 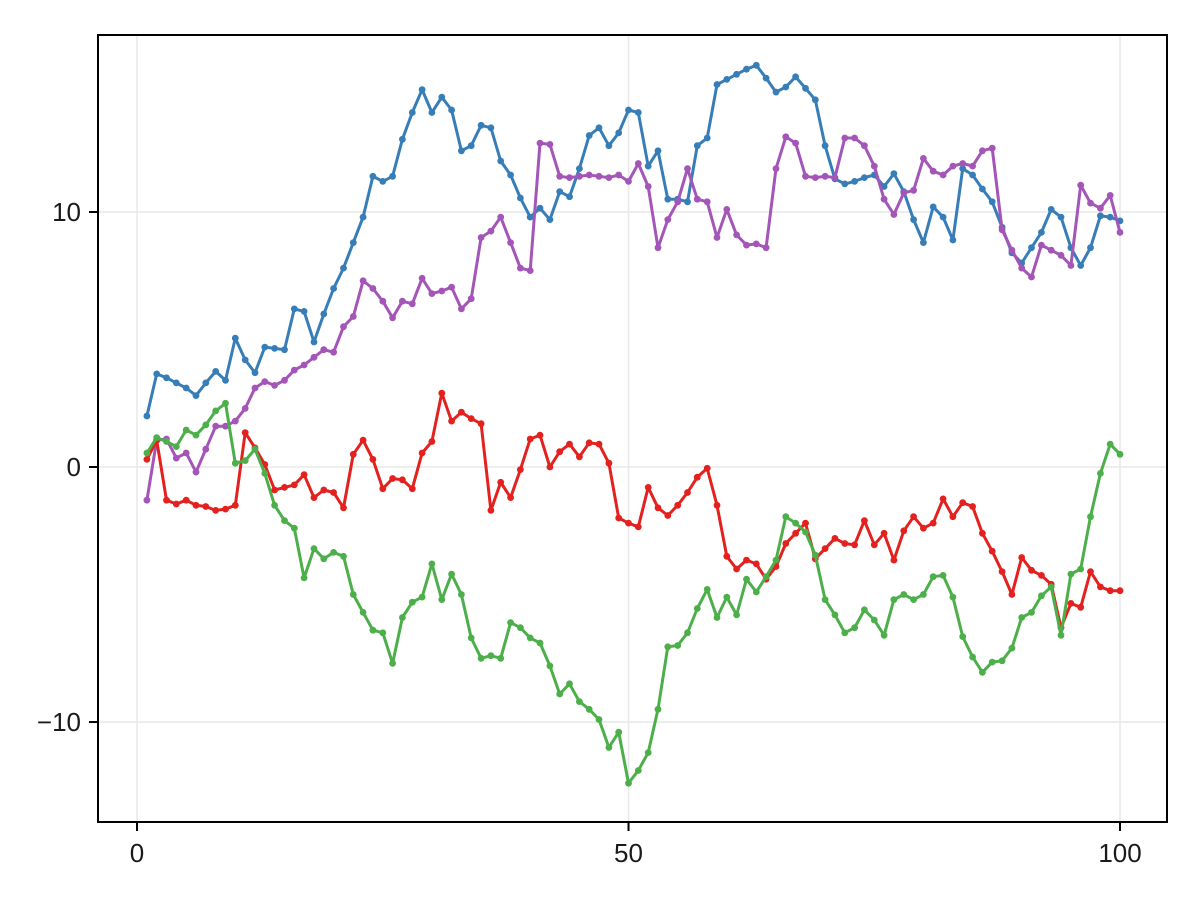 What do you see at coordinates (59, 722) in the screenshot?
I see `y-tick-label: −10` at bounding box center [59, 722].